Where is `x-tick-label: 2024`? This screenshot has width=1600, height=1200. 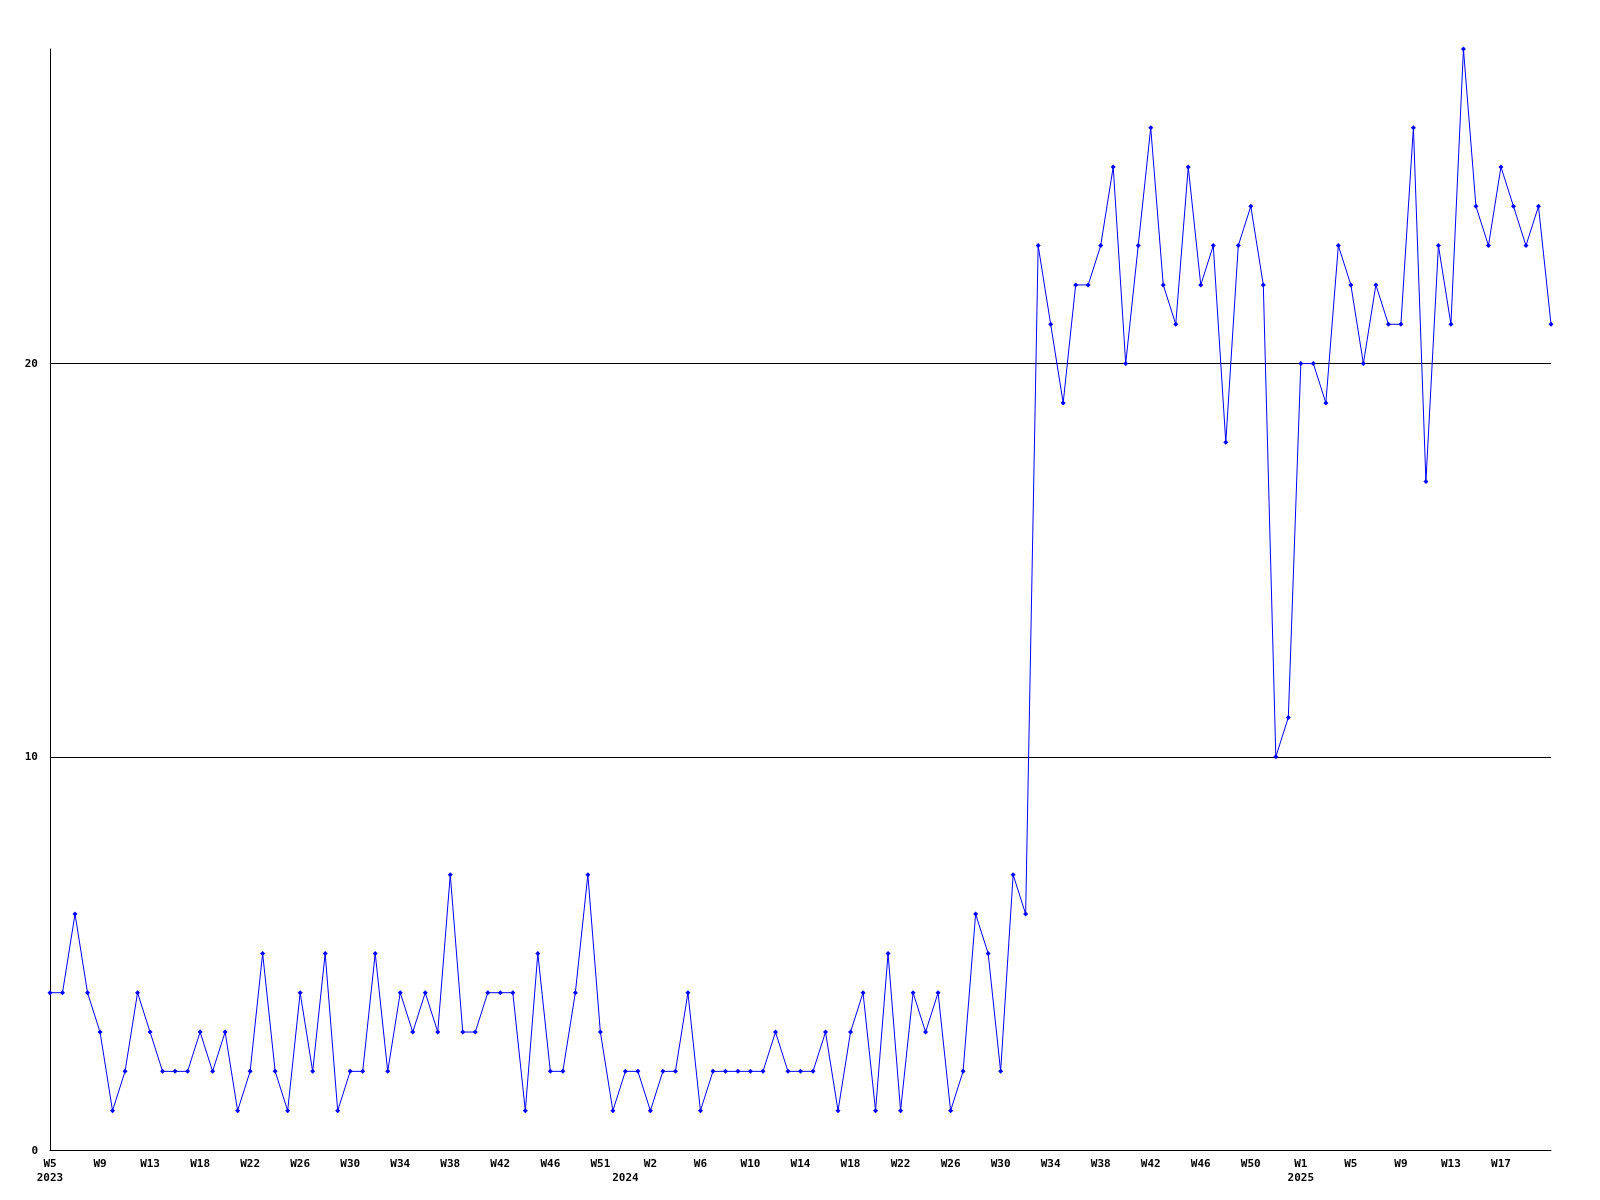
x-tick-label: 2024 is located at coordinates (625, 1177).